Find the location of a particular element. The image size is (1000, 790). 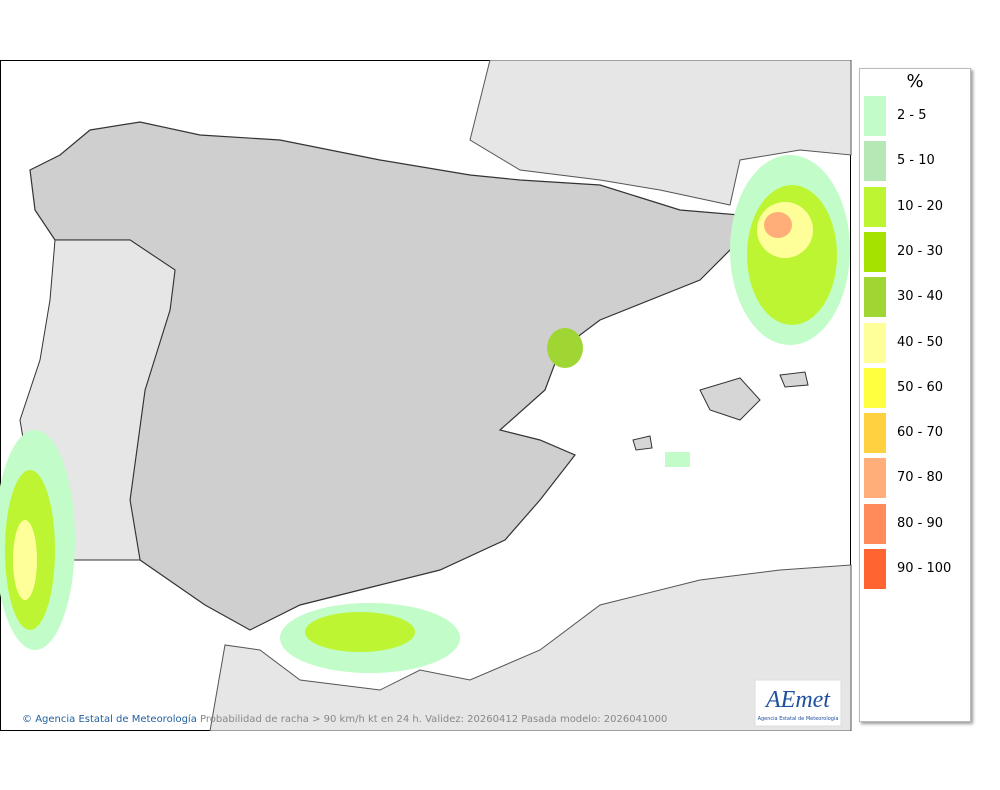

logo-box is located at coordinates (798, 703).